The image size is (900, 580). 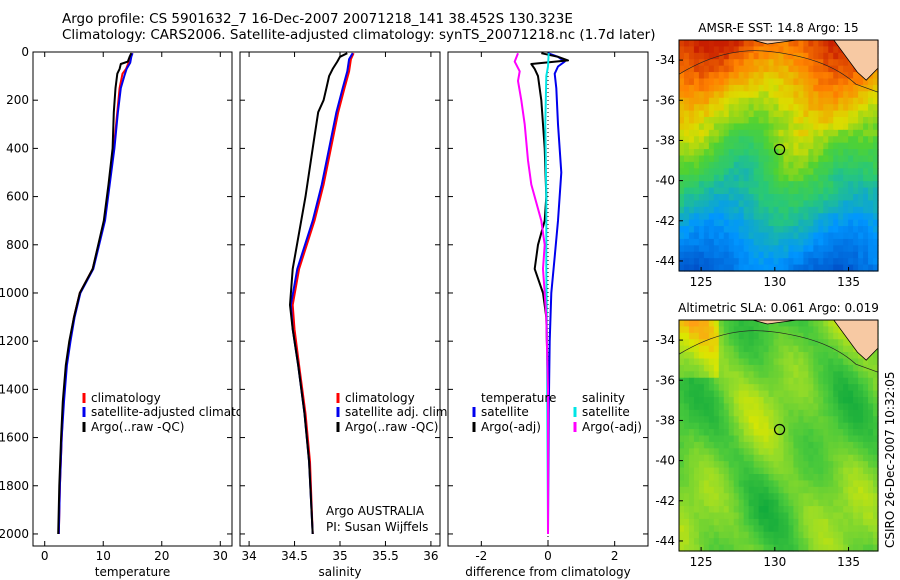 What do you see at coordinates (17, 148) in the screenshot?
I see `temperature-ytick-label: 400` at bounding box center [17, 148].